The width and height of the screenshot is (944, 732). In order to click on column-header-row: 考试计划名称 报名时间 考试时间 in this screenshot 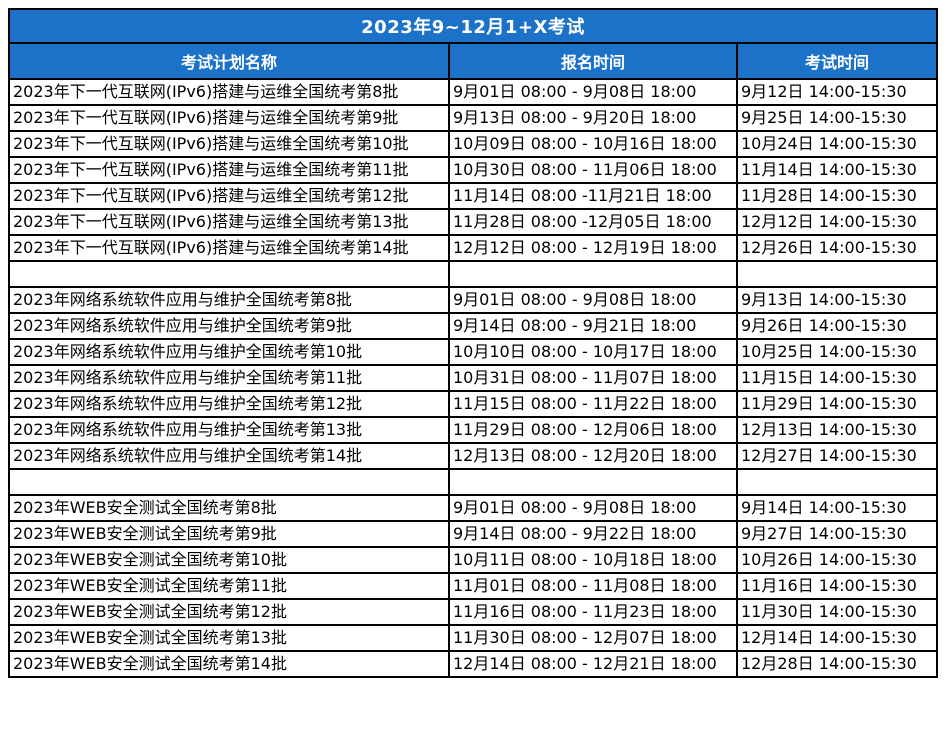, I will do `click(473, 61)`.